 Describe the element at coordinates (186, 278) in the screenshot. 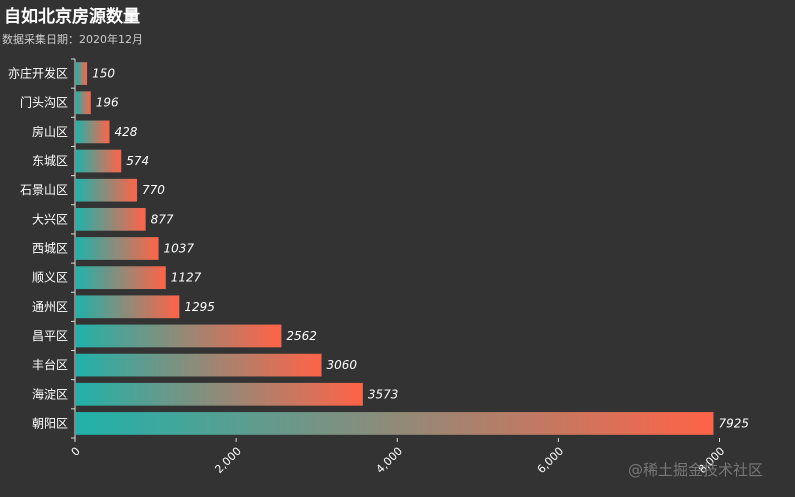

I see `value-label: 1127` at that location.